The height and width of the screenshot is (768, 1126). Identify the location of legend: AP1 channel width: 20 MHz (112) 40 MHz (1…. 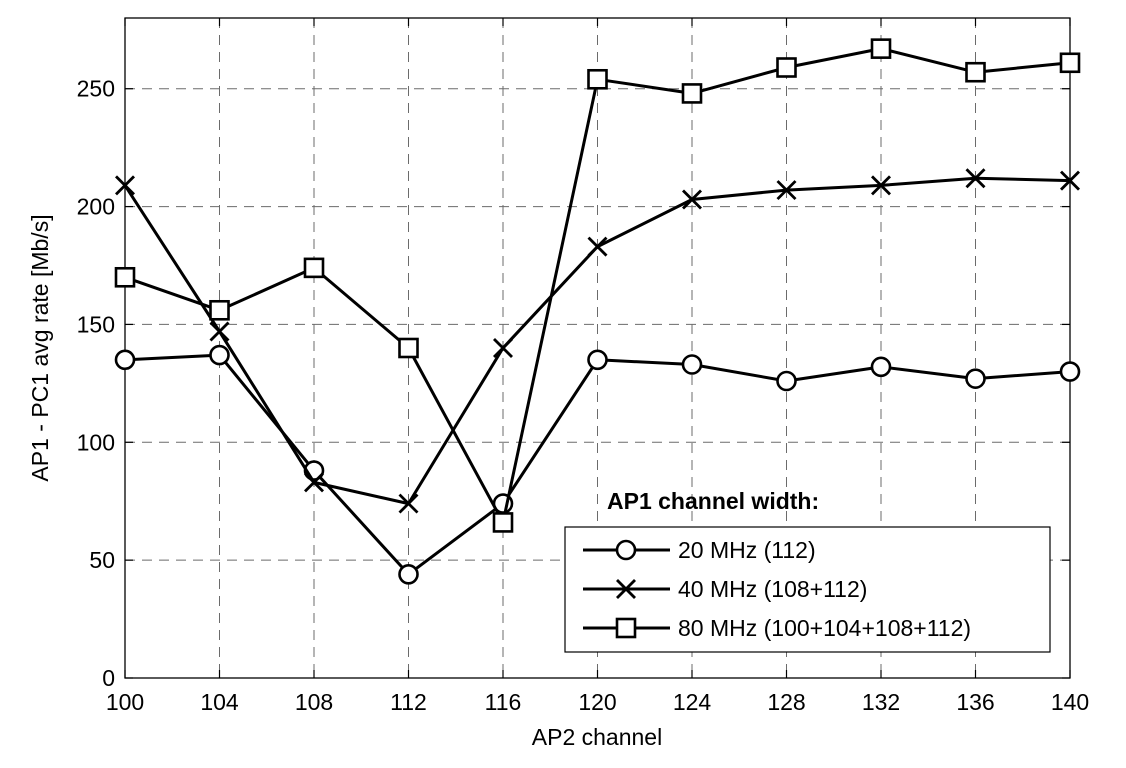
(807, 570).